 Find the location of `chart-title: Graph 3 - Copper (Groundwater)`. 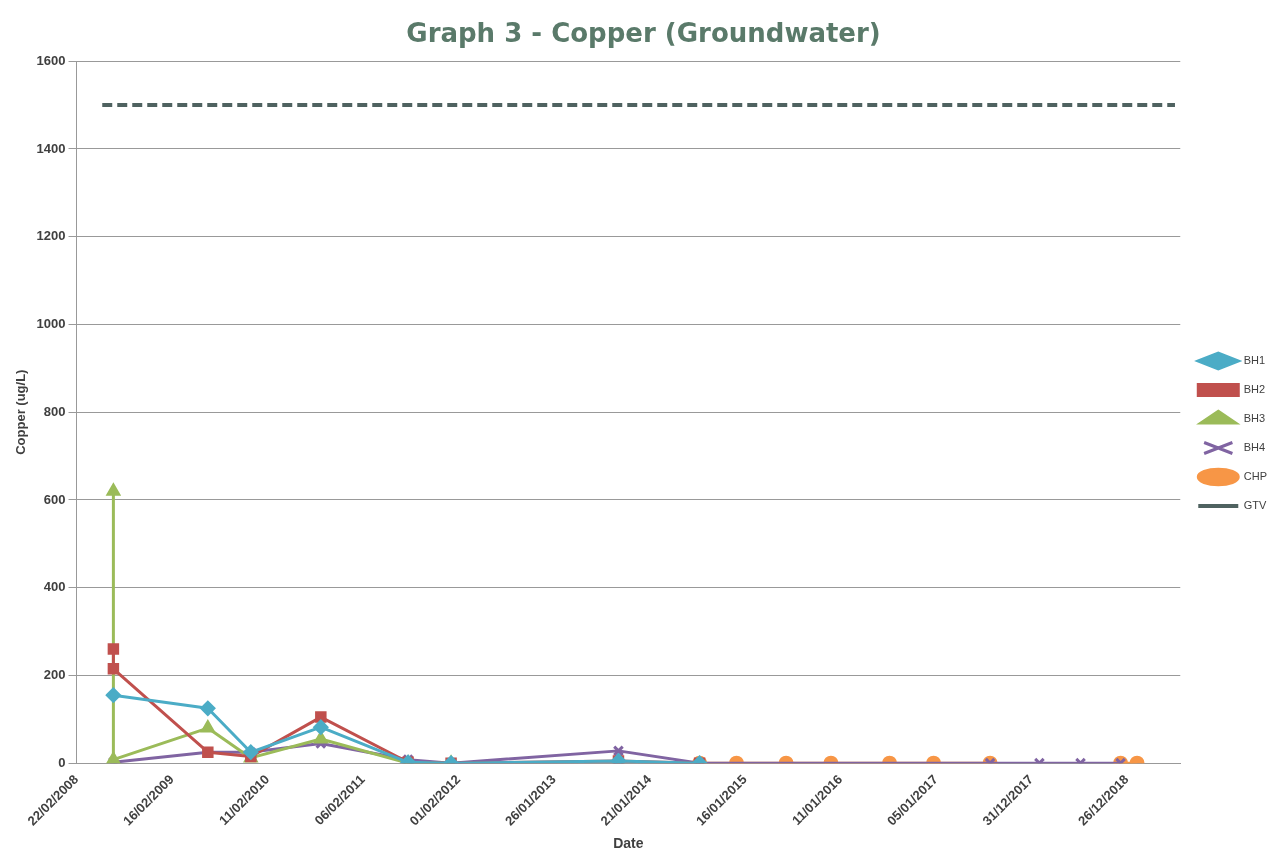

chart-title: Graph 3 - Copper (Groundwater) is located at coordinates (643, 33).